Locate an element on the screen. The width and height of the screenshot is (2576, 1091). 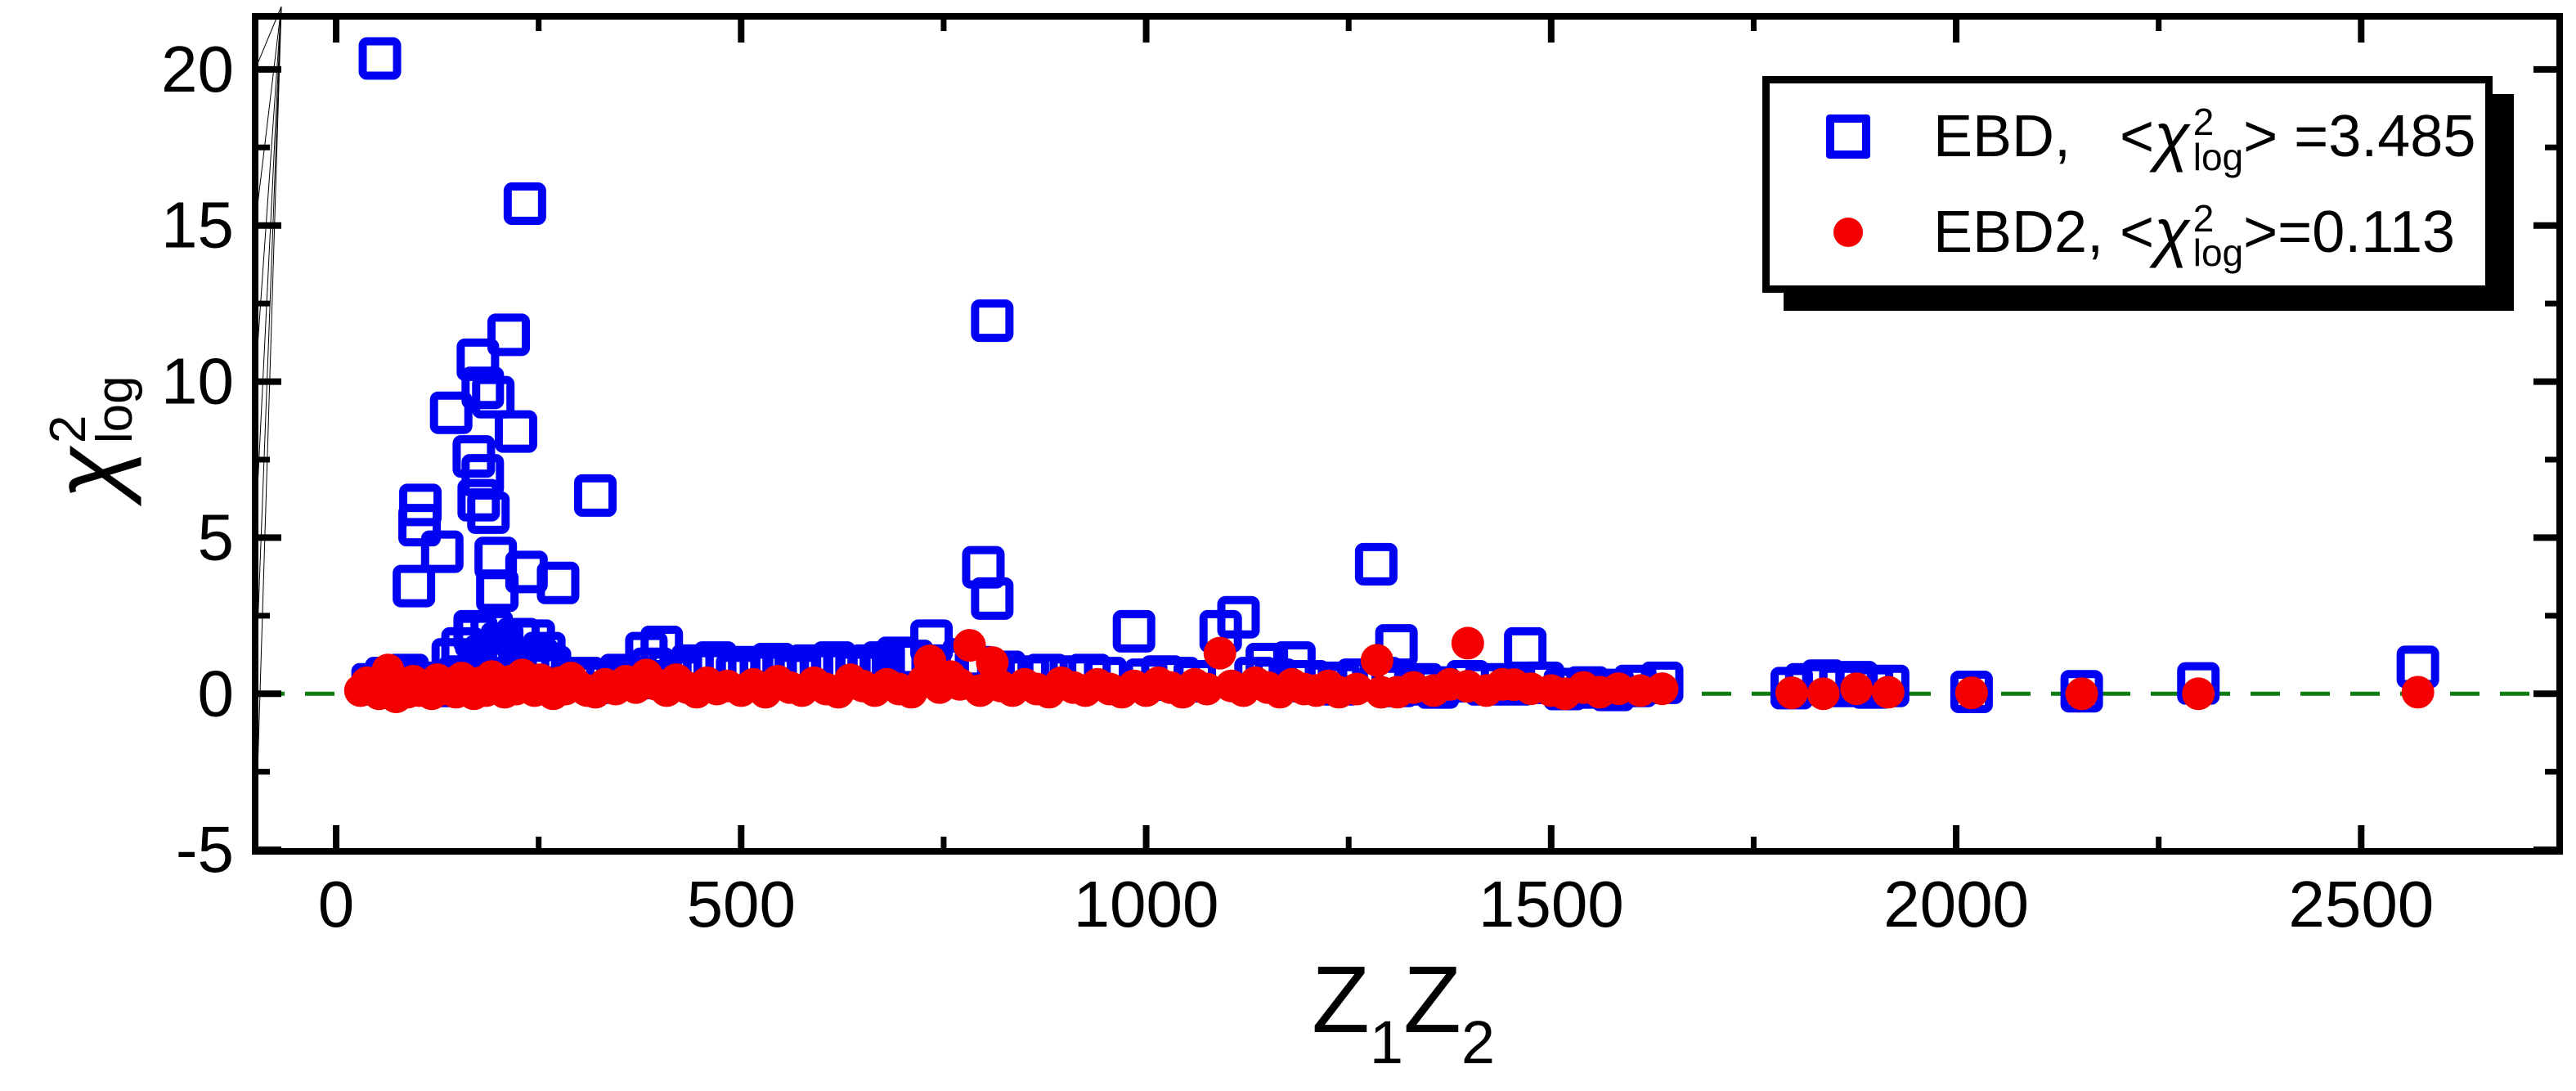
legend-item-ebd: EBD, < χ 2 log > =3.485 is located at coordinates (2127, 138).